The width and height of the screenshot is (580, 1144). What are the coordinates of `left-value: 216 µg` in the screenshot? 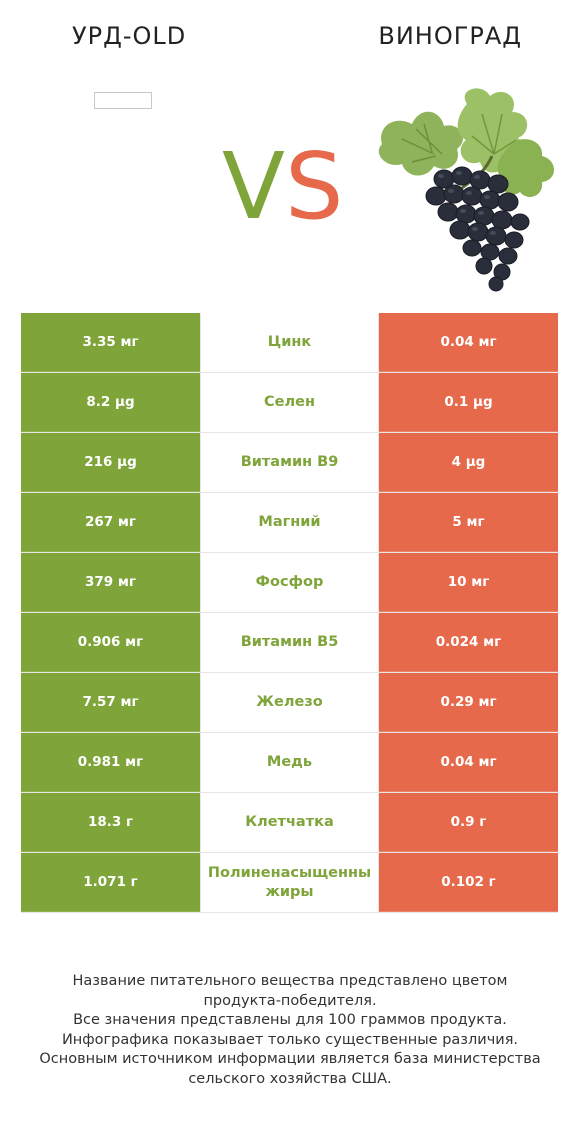 It's located at (110, 462).